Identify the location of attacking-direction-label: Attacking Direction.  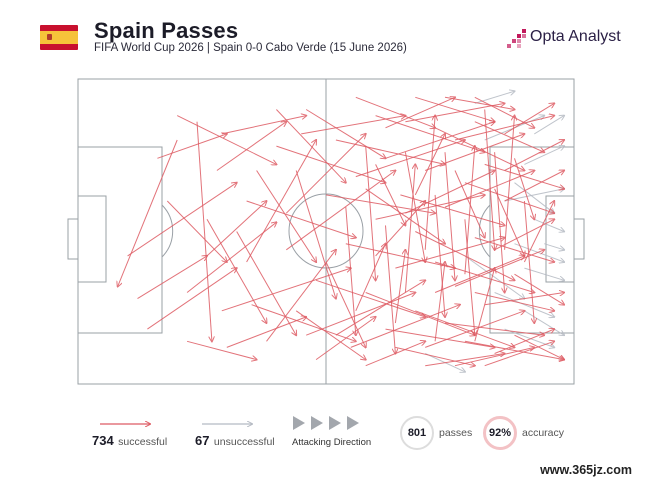
(332, 442).